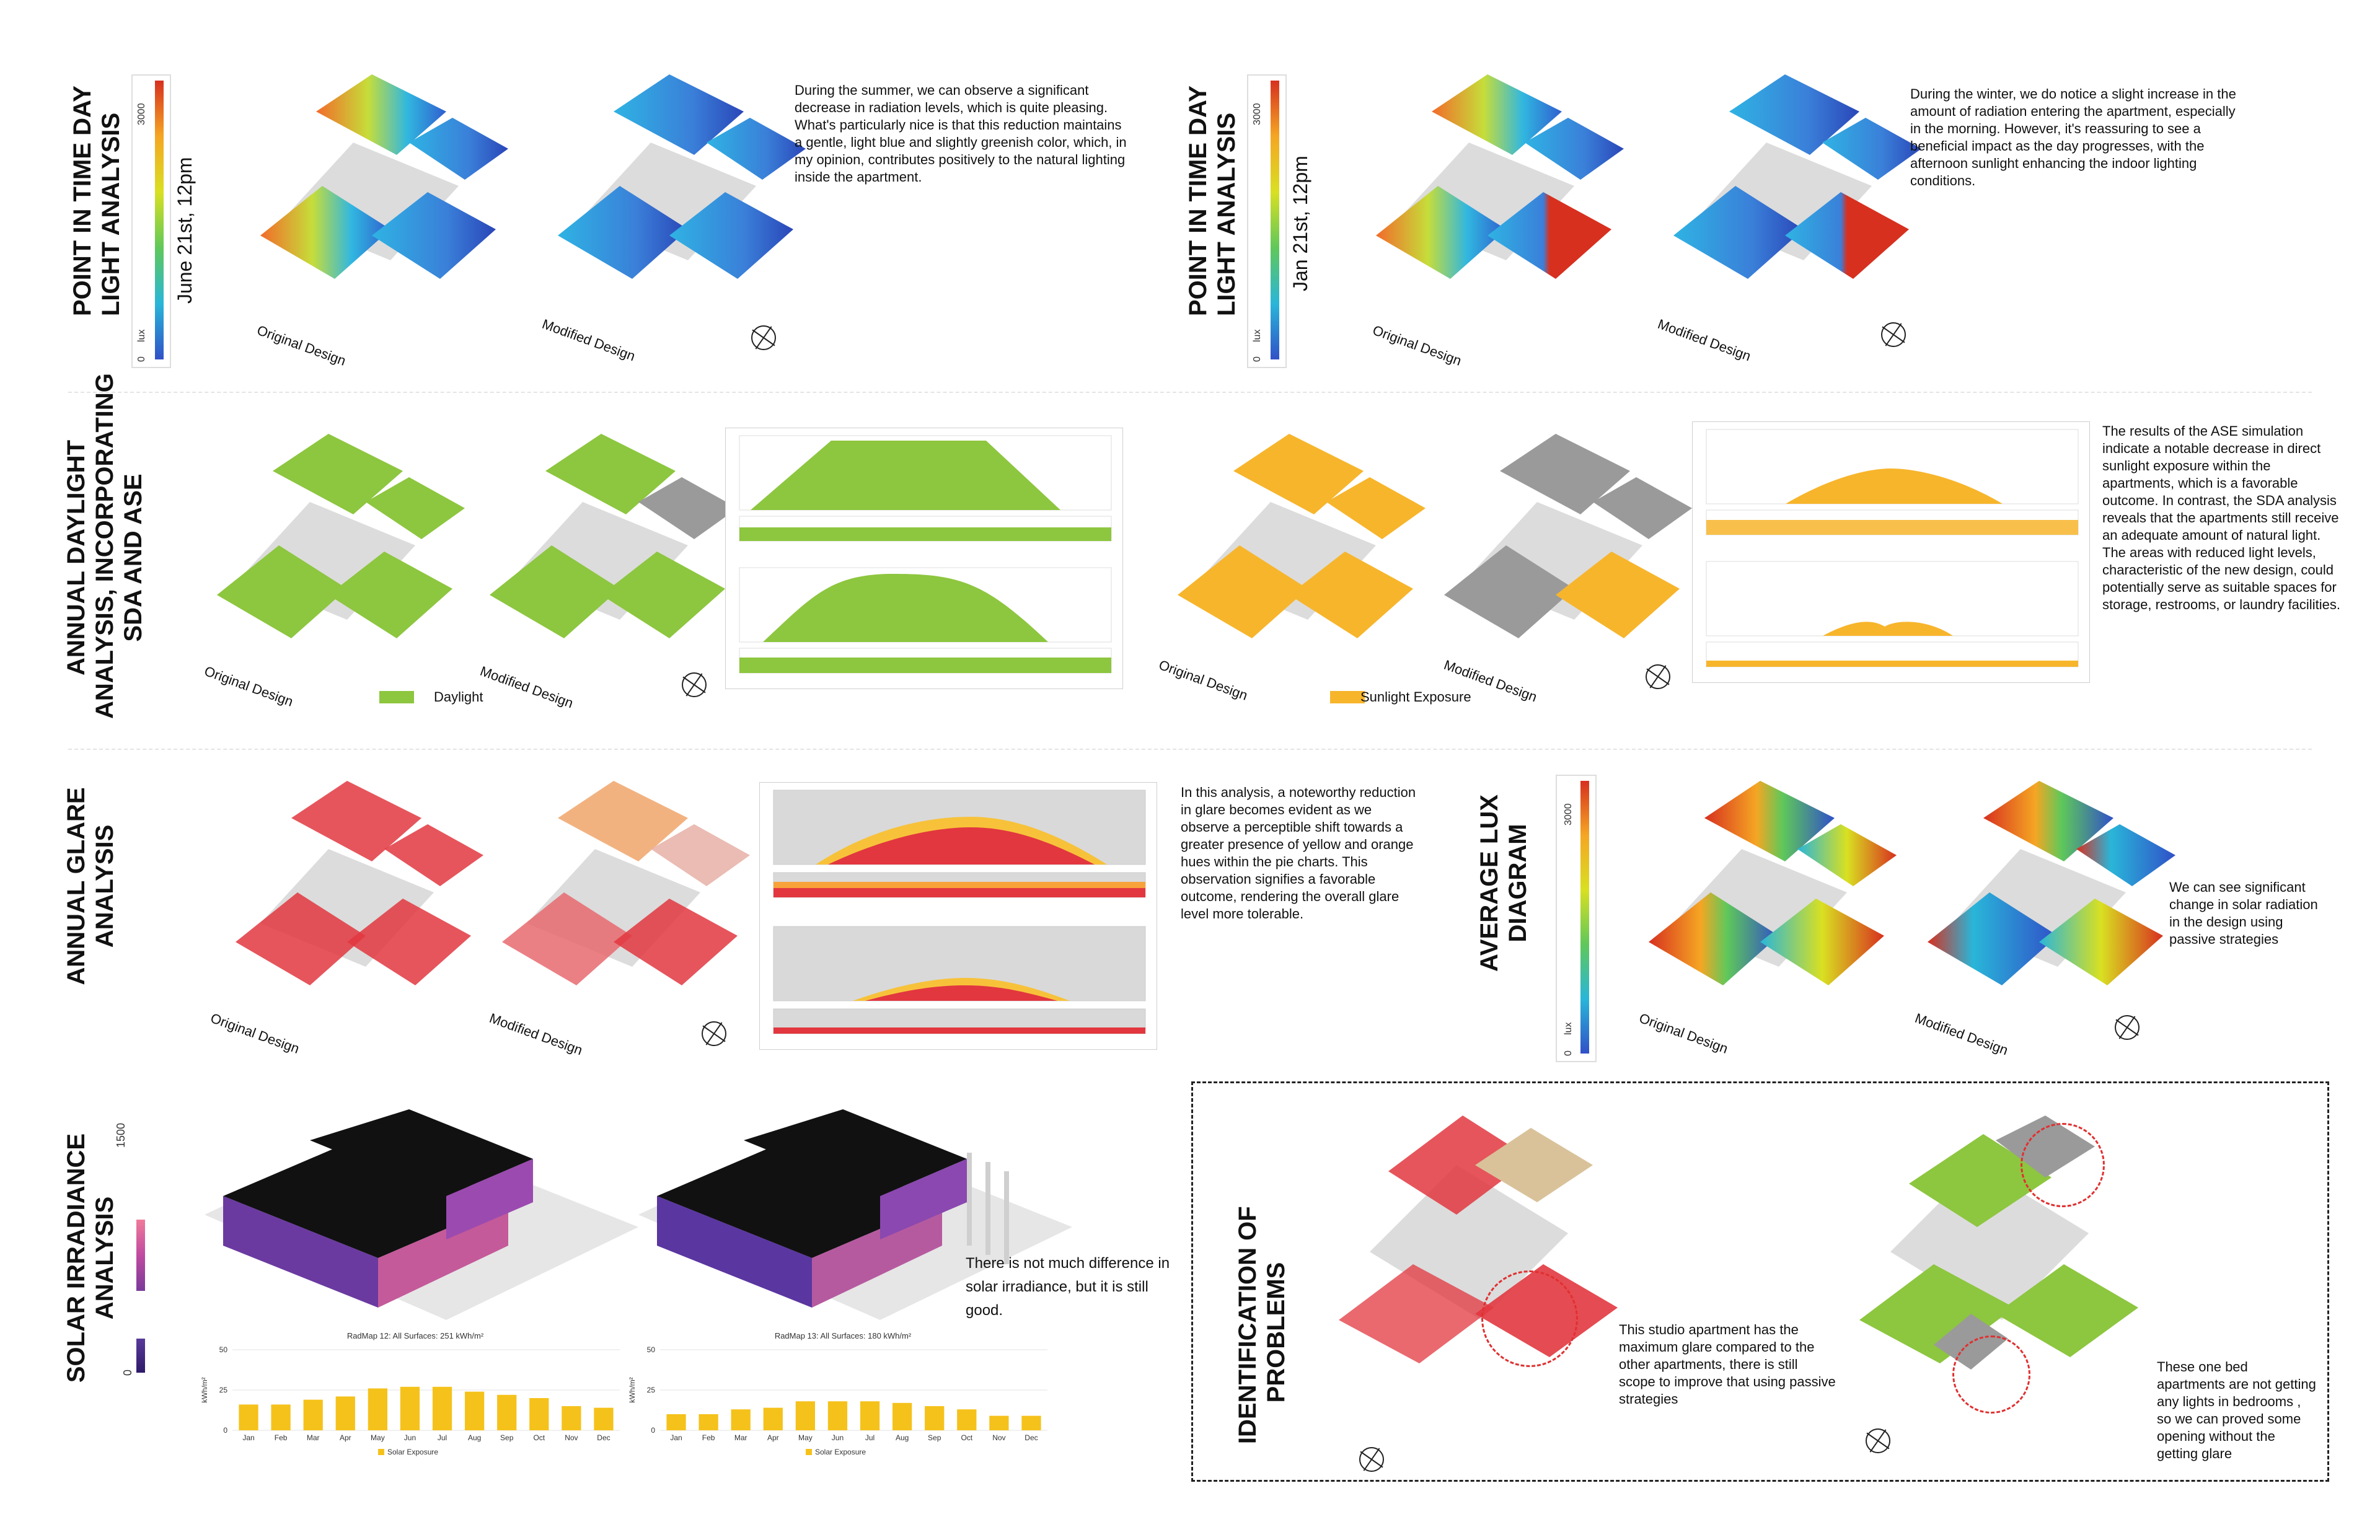  Describe the element at coordinates (1773, 883) in the screenshot. I see `plan-avglux-original` at that location.